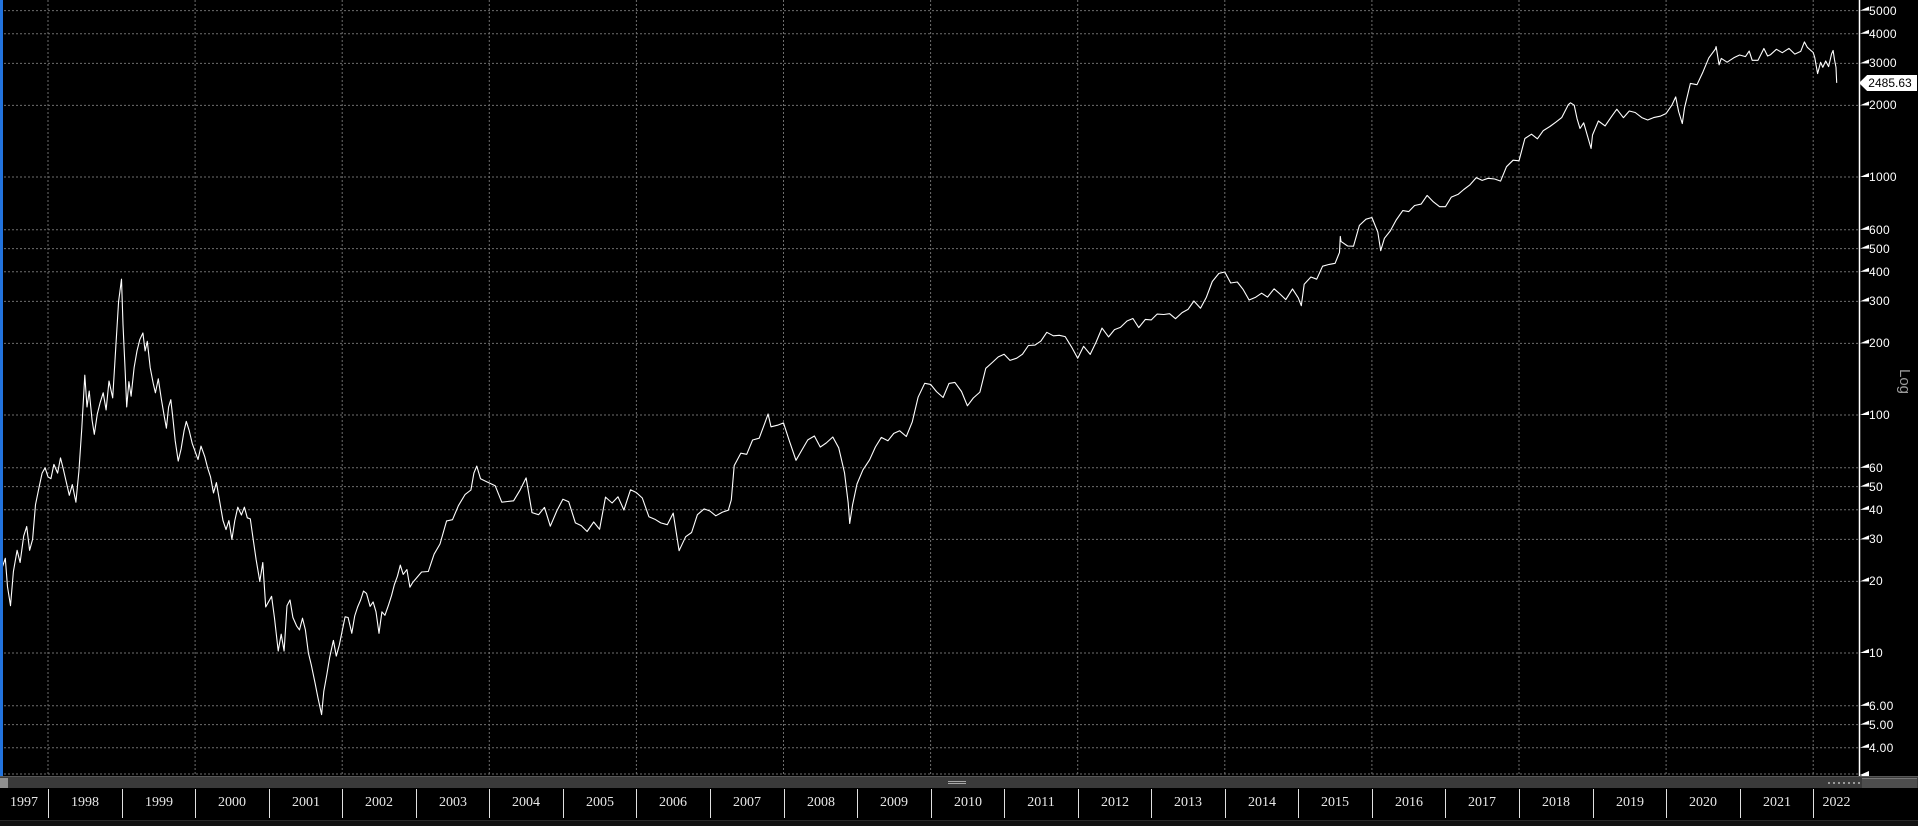  What do you see at coordinates (1876, 487) in the screenshot?
I see `price-axis-tick-label: 50` at bounding box center [1876, 487].